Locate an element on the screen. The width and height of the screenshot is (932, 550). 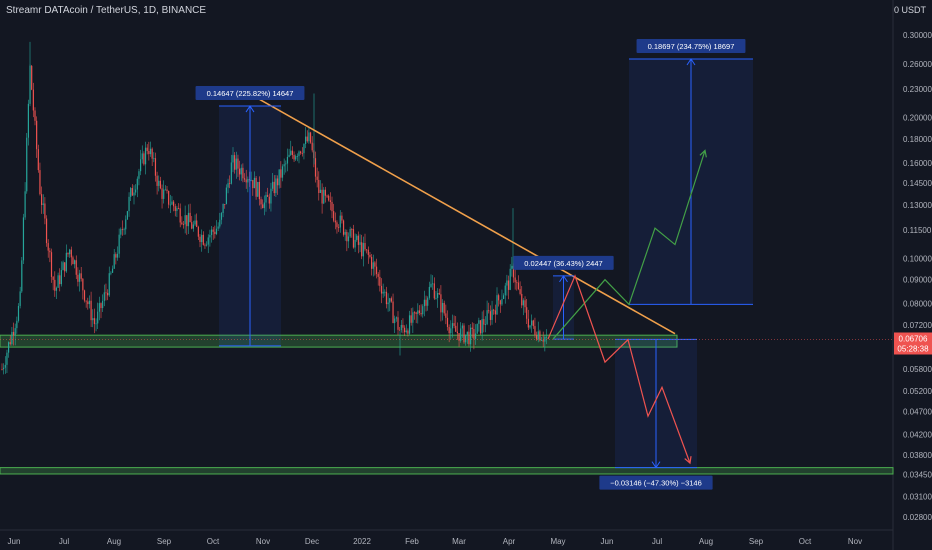
y-tick-label: 0.02800 is located at coordinates (917, 517).